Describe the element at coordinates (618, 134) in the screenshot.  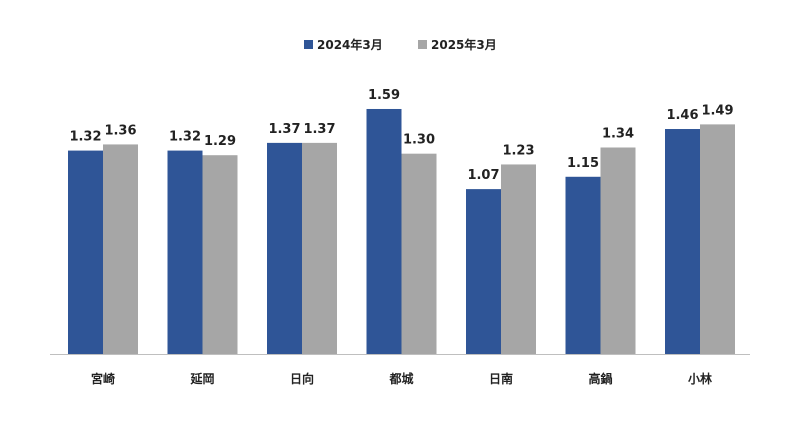
I see `data-label-series2-5: 1.34` at that location.